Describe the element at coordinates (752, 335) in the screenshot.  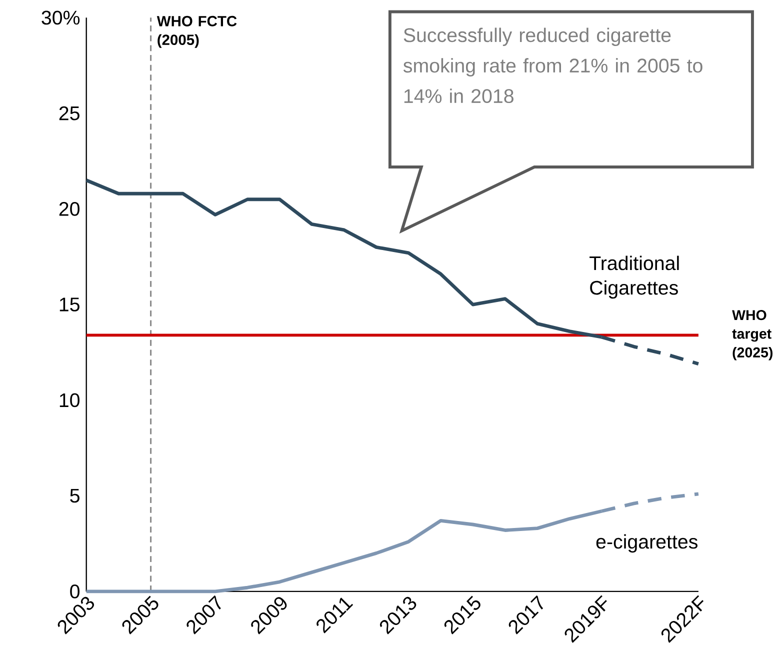
I see `ref-line-label: WHO target (2025)` at that location.